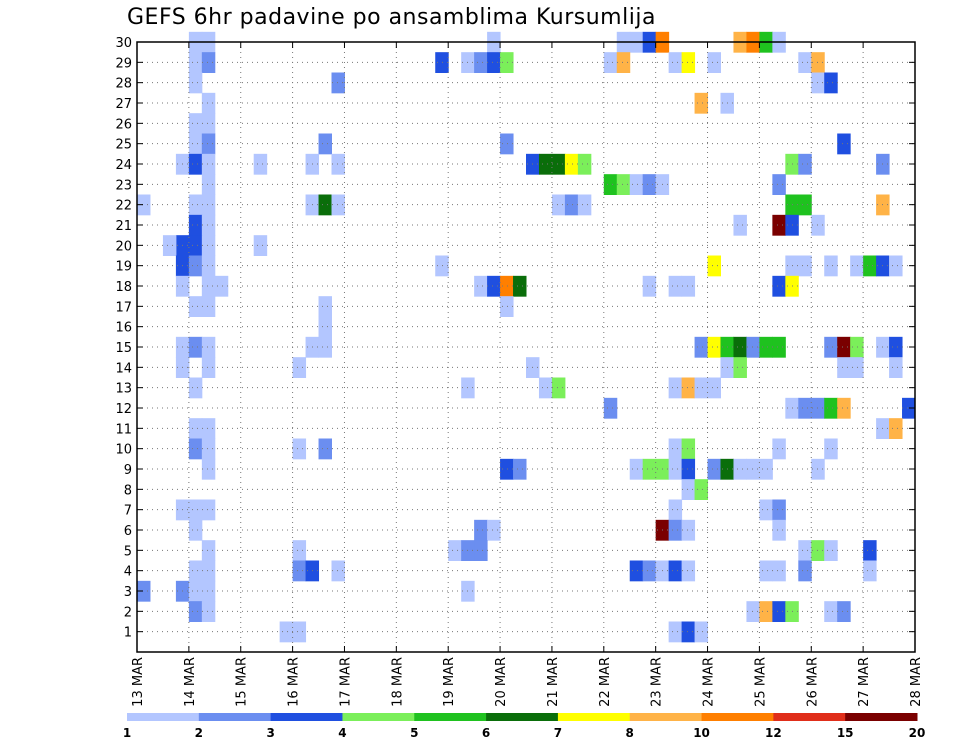  Describe the element at coordinates (294, 682) in the screenshot. I see `x-tick-label: 16 MAR` at that location.